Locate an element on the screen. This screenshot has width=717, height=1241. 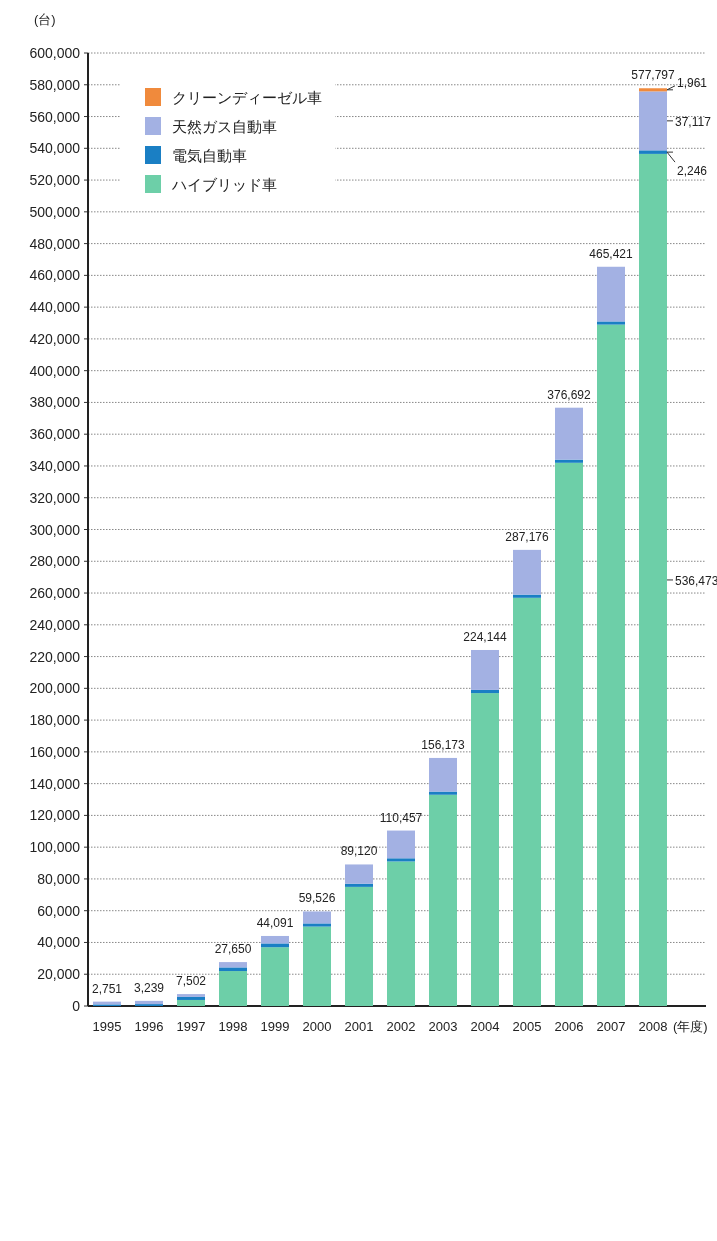
x-tick-label: 2006 is located at coordinates (569, 1026).